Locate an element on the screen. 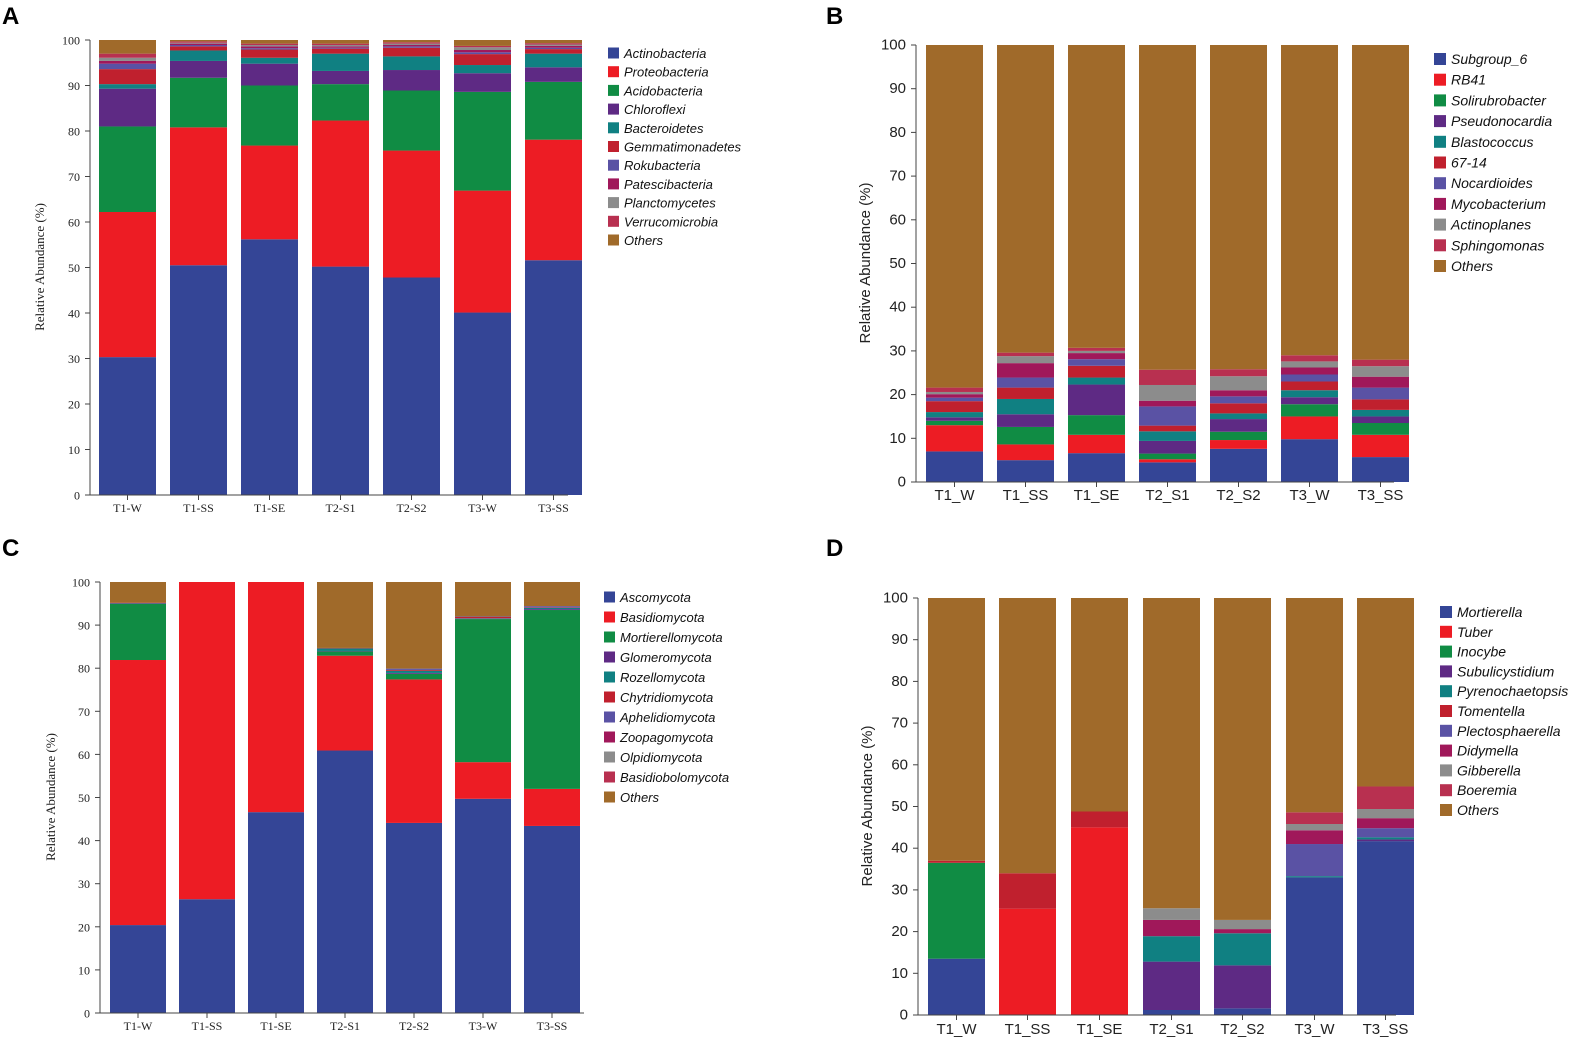 Image resolution: width=1570 pixels, height=1039 pixels. legend-label: Verrucomicrobia is located at coordinates (671, 221).